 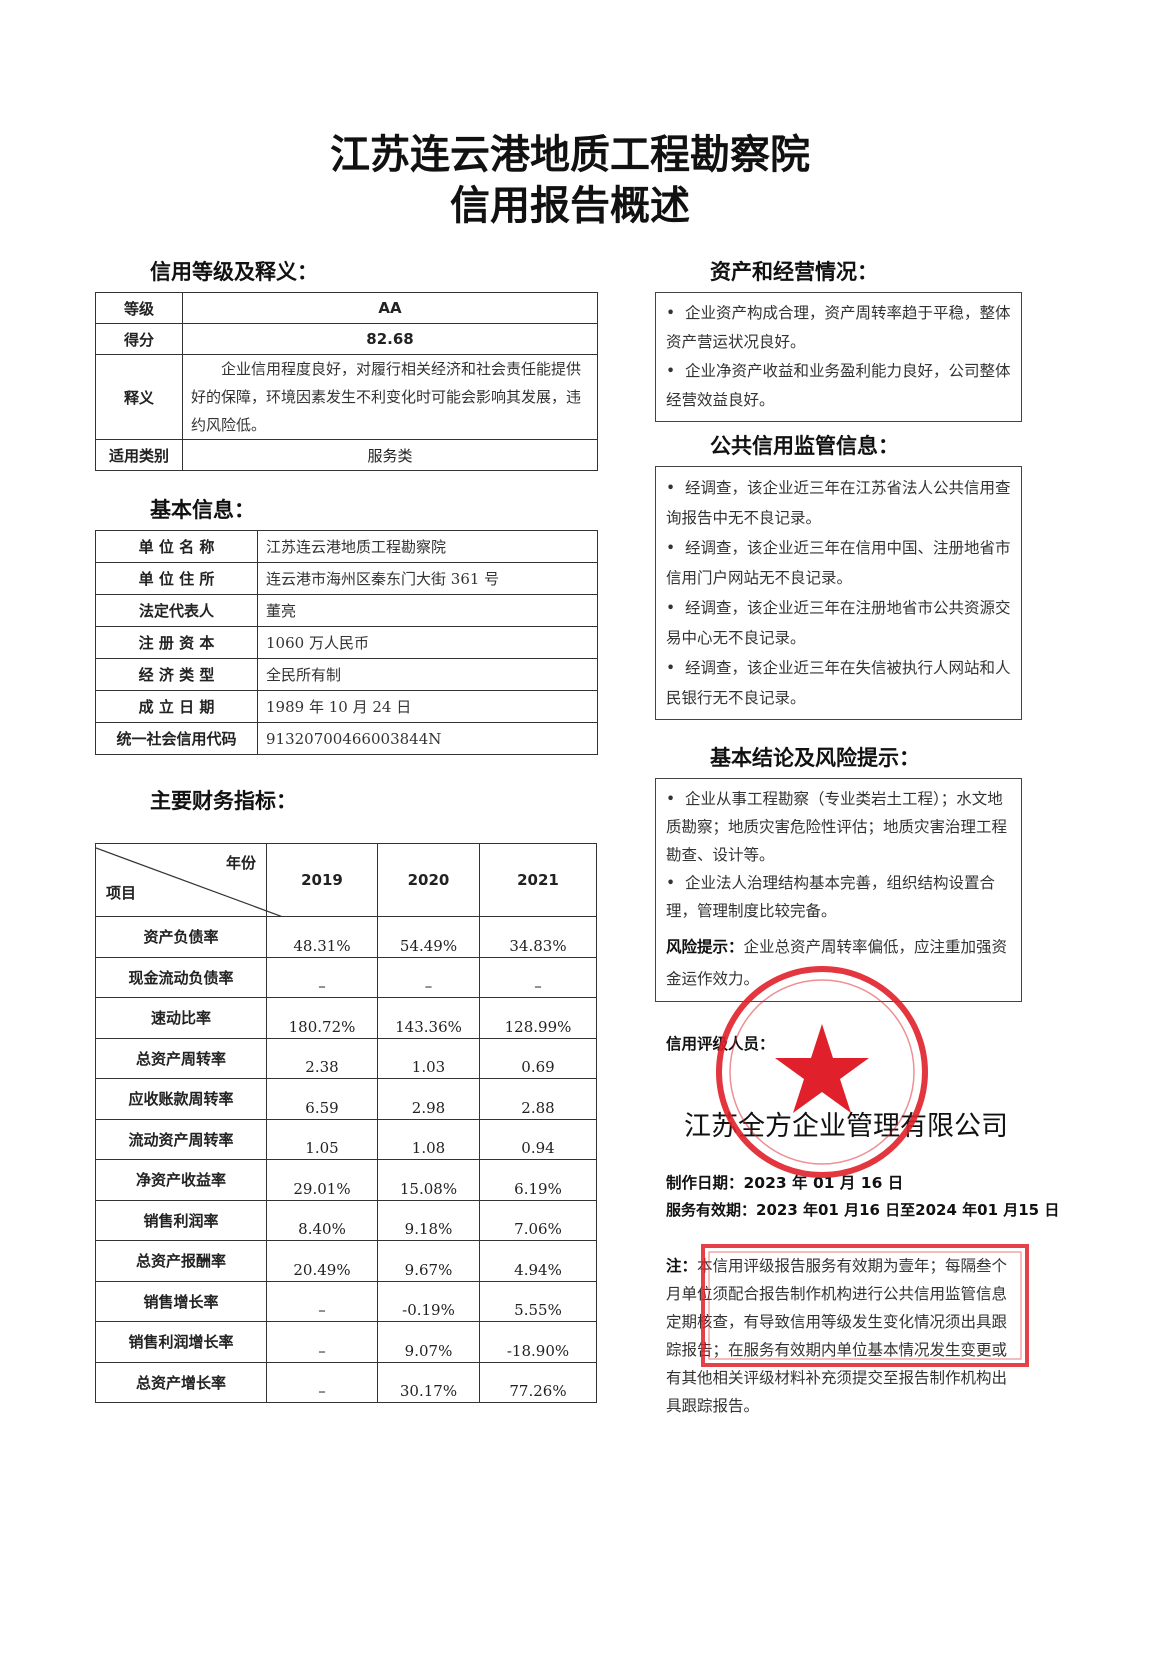 What do you see at coordinates (181, 977) in the screenshot?
I see `finance-indicator: 现金流动负债率` at bounding box center [181, 977].